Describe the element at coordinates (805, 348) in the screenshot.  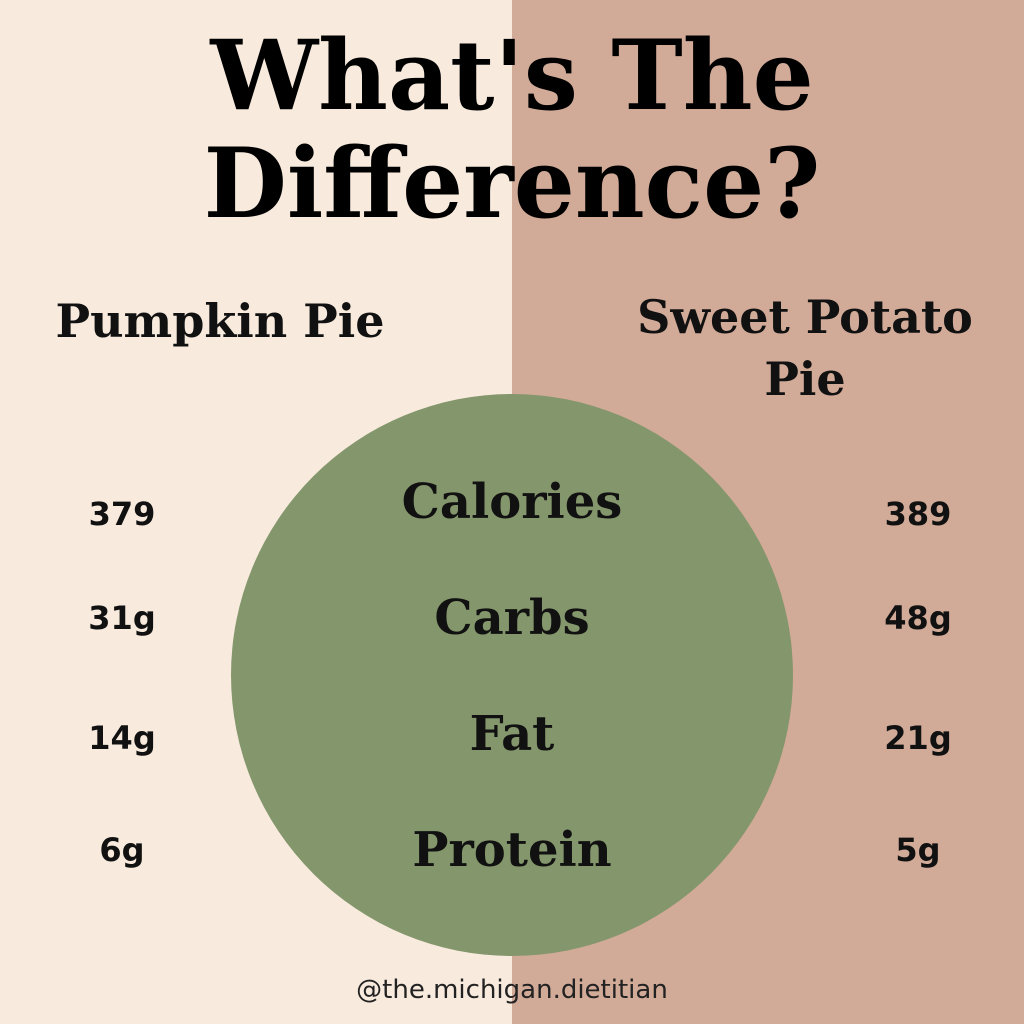
I see `sweet-potato-pie-heading: Sweet Potato Pie` at that location.